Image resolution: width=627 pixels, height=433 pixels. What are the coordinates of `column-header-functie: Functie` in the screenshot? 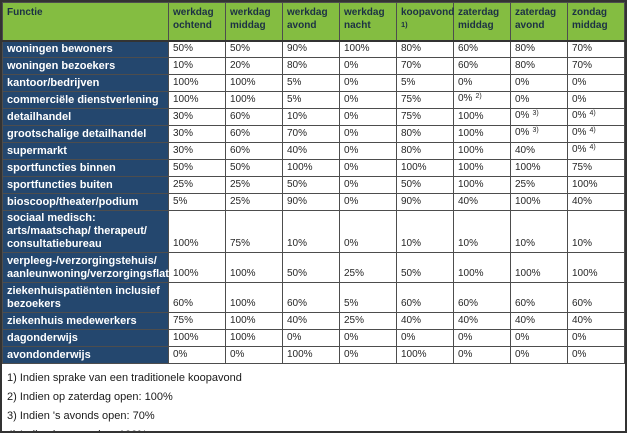 It's located at (85, 22).